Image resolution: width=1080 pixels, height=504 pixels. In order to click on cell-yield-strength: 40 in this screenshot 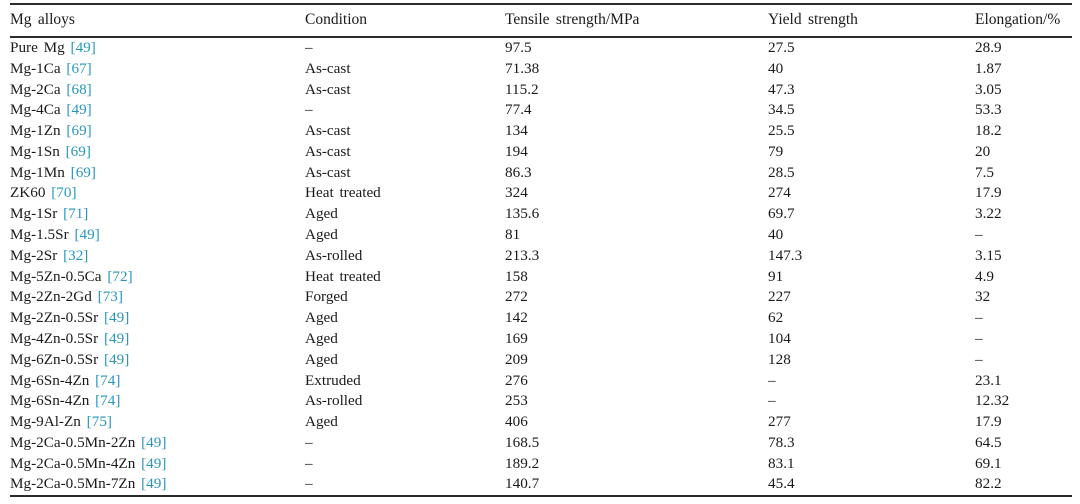, I will do `click(776, 68)`.